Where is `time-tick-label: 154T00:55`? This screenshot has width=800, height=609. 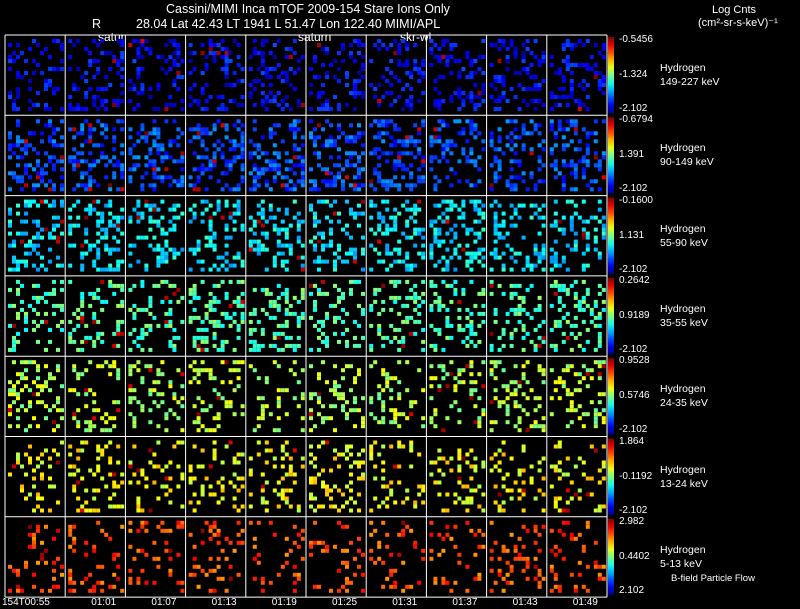 time-tick-label: 154T00:55 is located at coordinates (26, 602).